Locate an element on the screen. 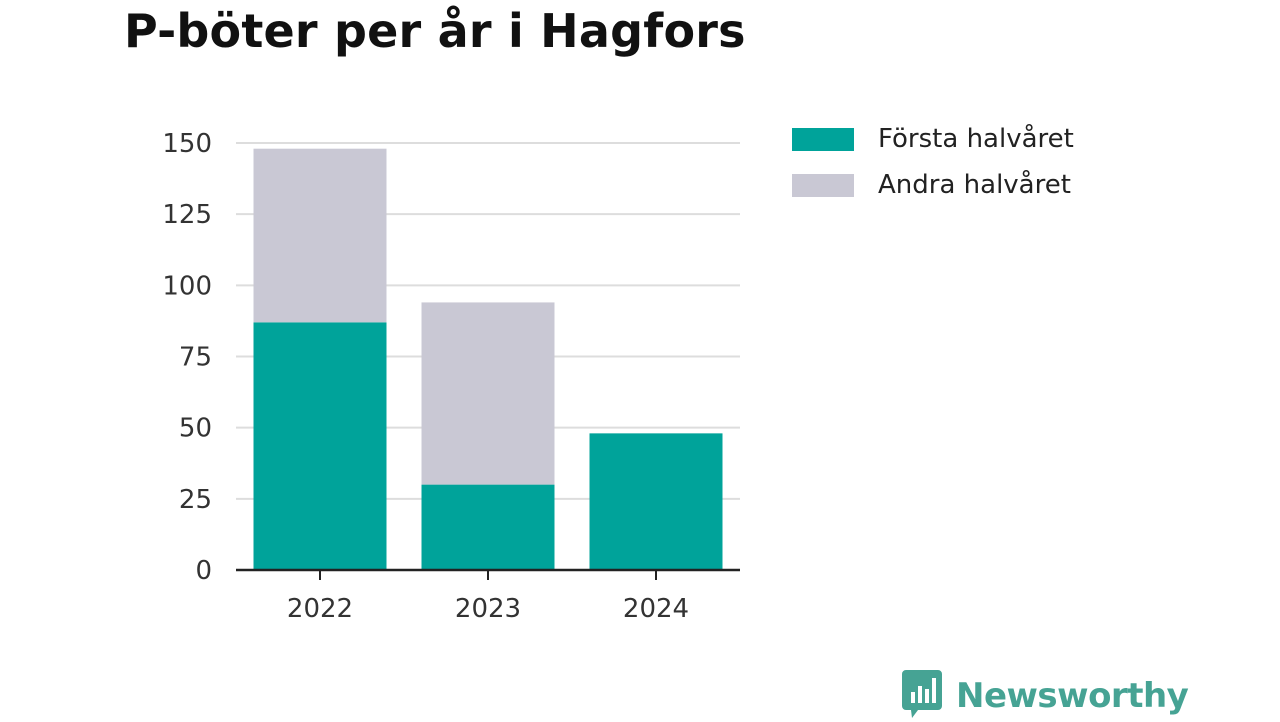  bar-2024-first-half is located at coordinates (656, 501).